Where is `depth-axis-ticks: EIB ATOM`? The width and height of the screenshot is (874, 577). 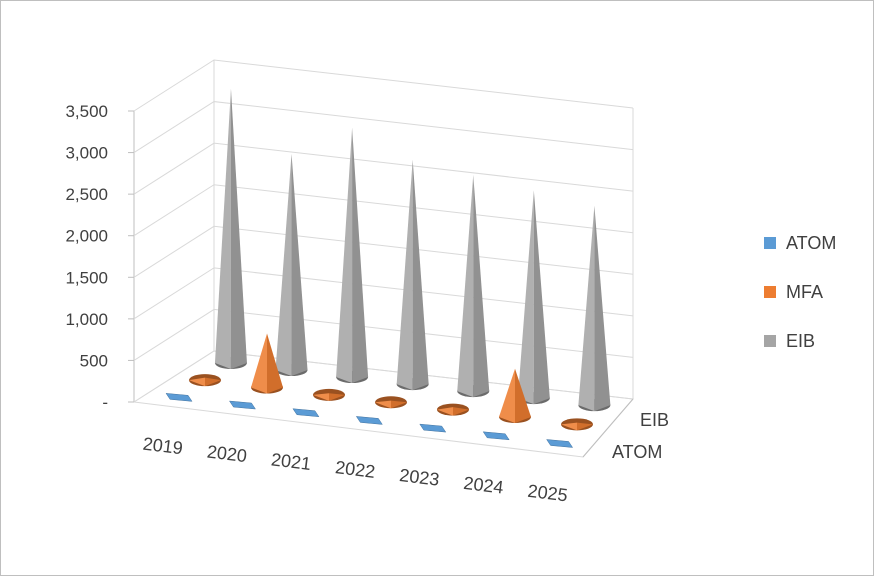 depth-axis-ticks: EIB ATOM is located at coordinates (625, 430).